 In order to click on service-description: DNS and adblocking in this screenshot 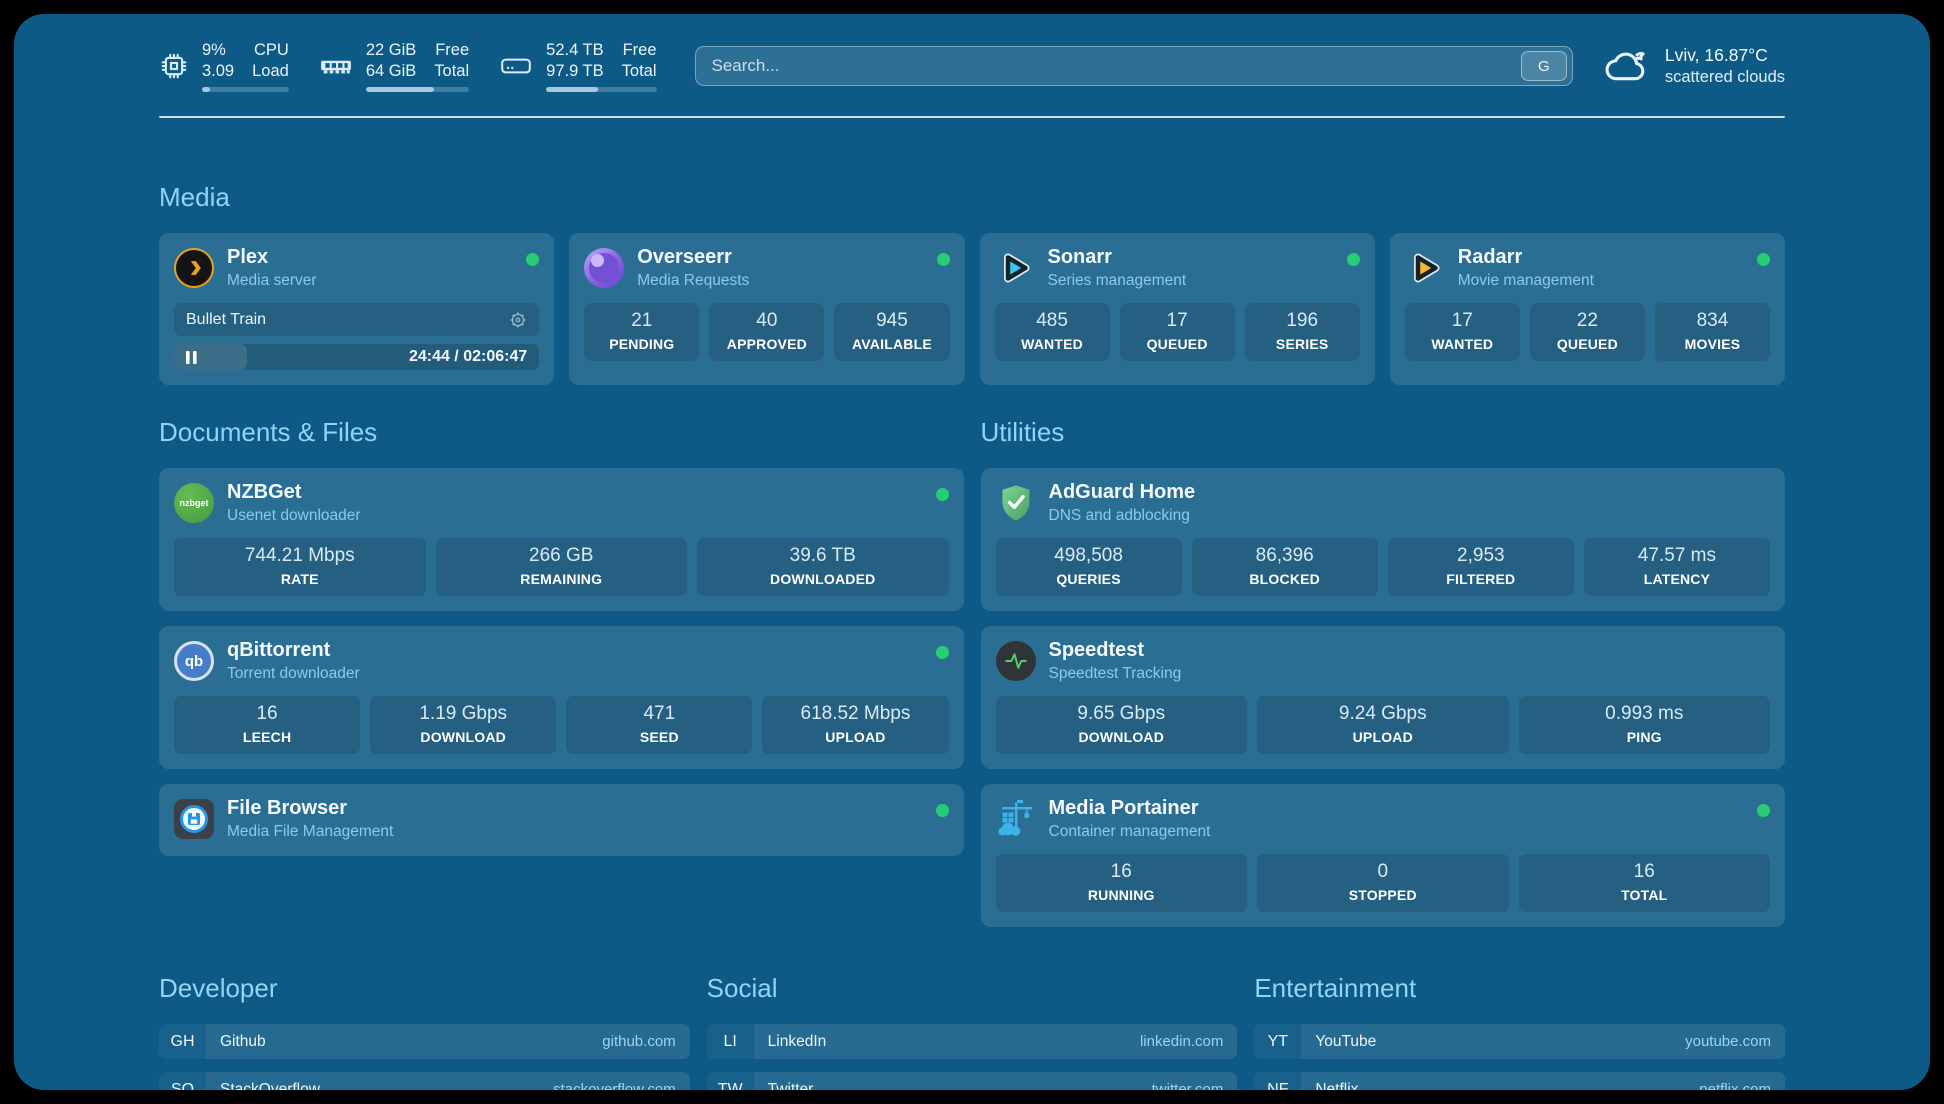, I will do `click(1119, 516)`.